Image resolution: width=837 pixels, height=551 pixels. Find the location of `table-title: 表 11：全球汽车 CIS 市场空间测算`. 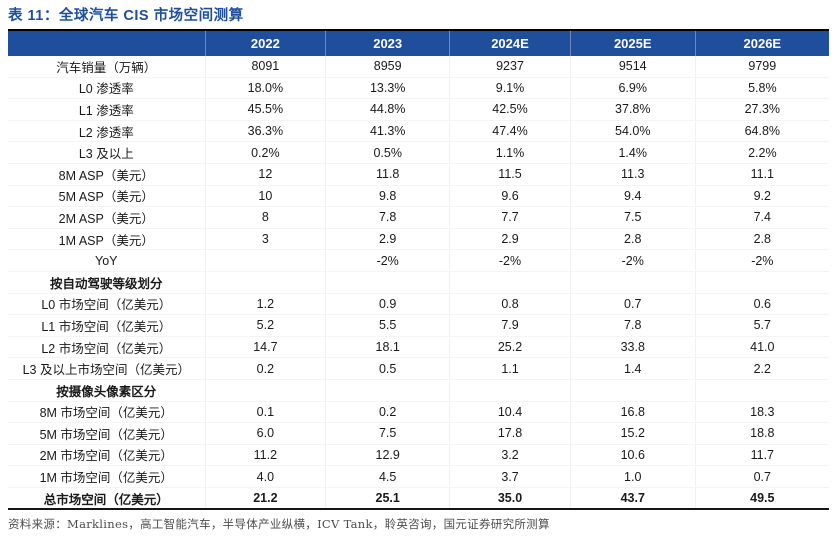

table-title: 表 11：全球汽车 CIS 市场空间测算 is located at coordinates (126, 16).